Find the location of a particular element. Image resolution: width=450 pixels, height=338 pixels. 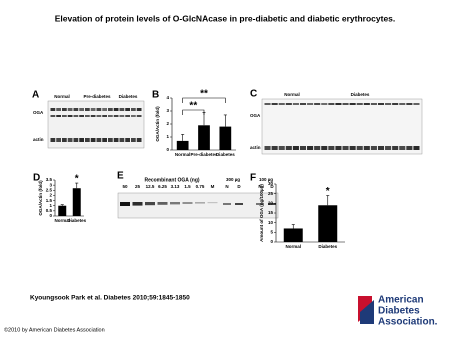

blot-group-label: 300 µg is located at coordinates (233, 179).